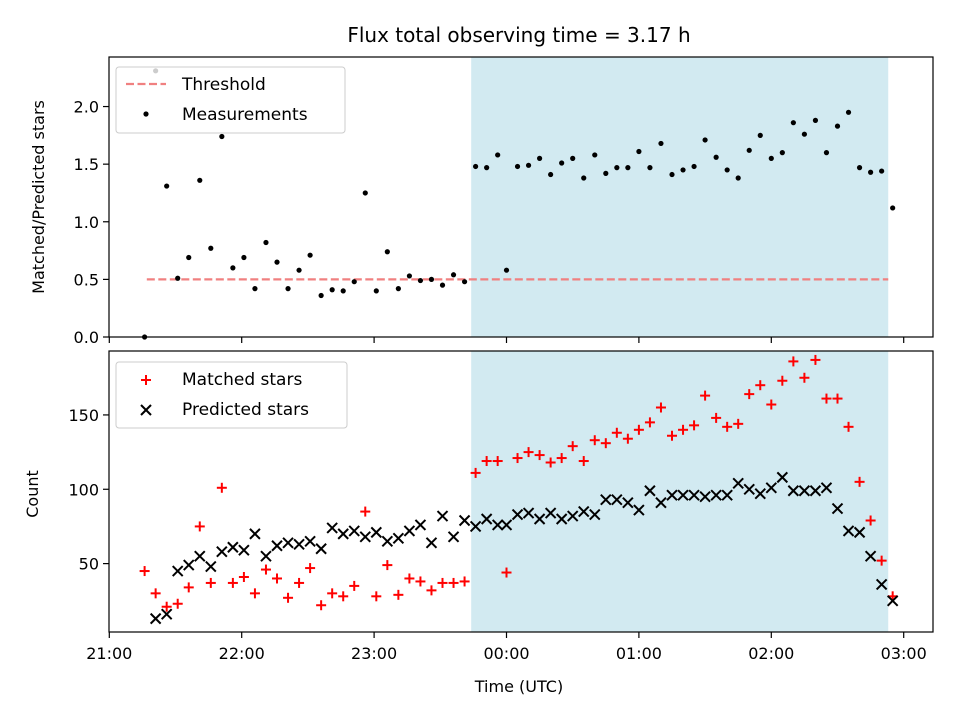 This screenshot has height=720, width=960. What do you see at coordinates (245, 410) in the screenshot?
I see `legend-predicted-label: Predicted stars` at bounding box center [245, 410].